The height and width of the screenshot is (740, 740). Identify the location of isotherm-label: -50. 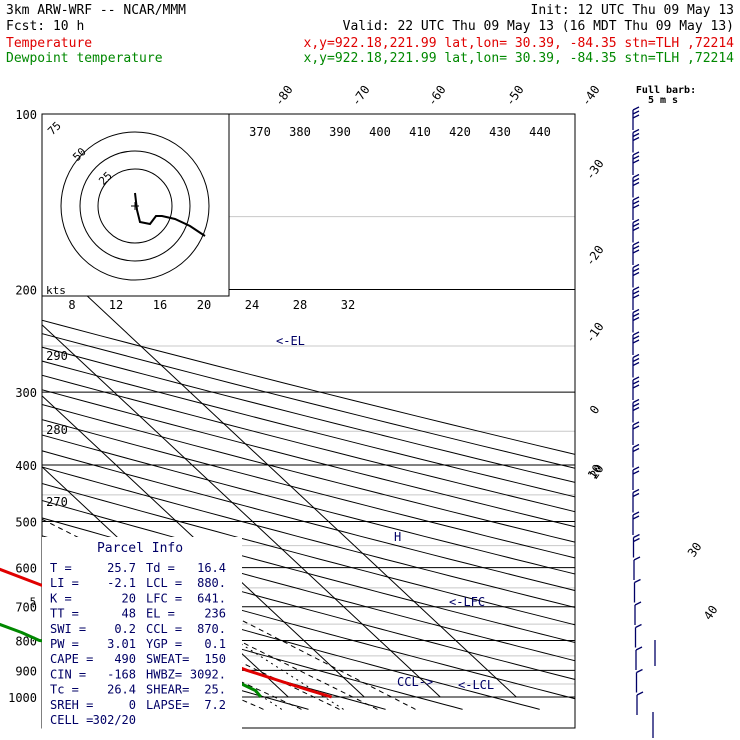
(515, 96).